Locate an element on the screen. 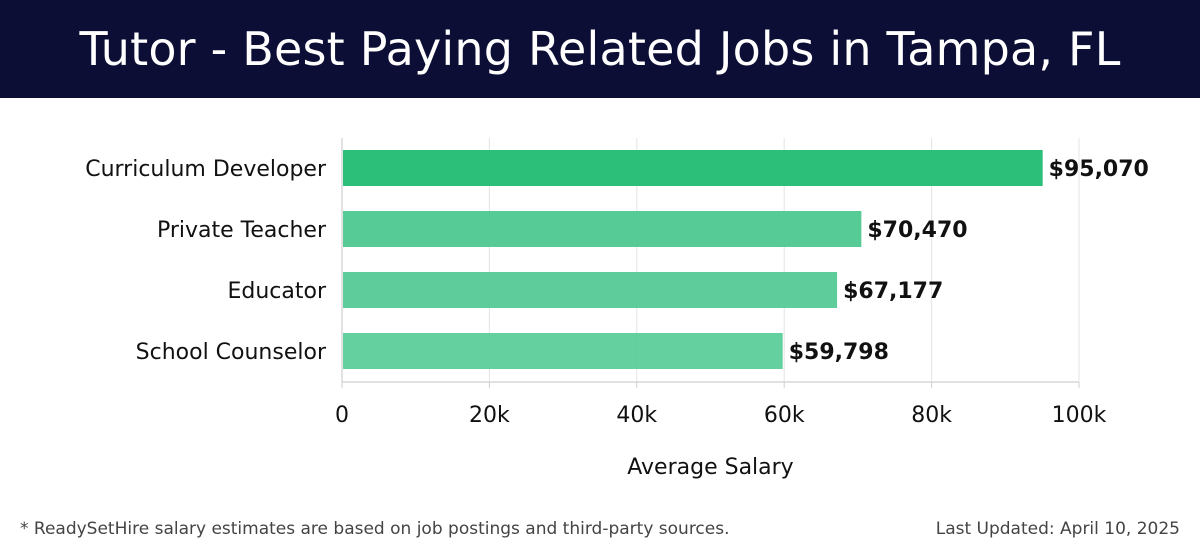 The width and height of the screenshot is (1200, 558). x-axis-title: Average Salary is located at coordinates (710, 467).